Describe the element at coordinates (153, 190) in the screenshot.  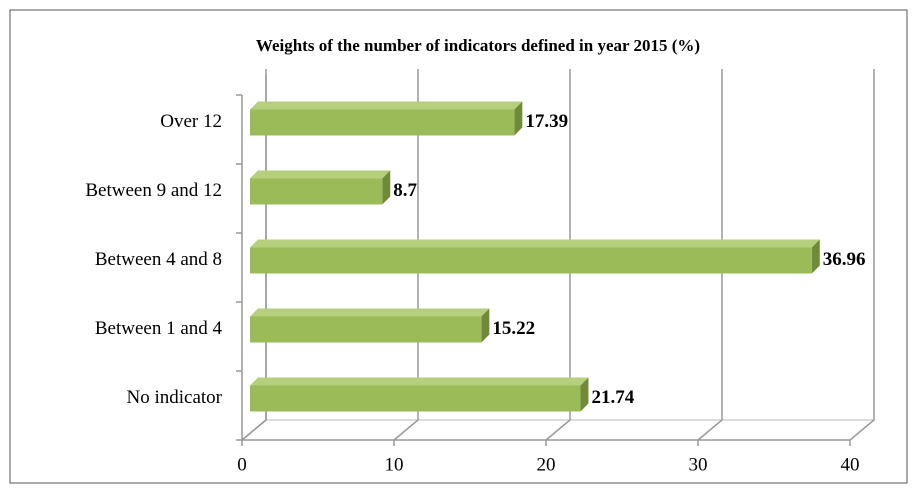
I see `y-tick-label: Between 9 and 12` at that location.